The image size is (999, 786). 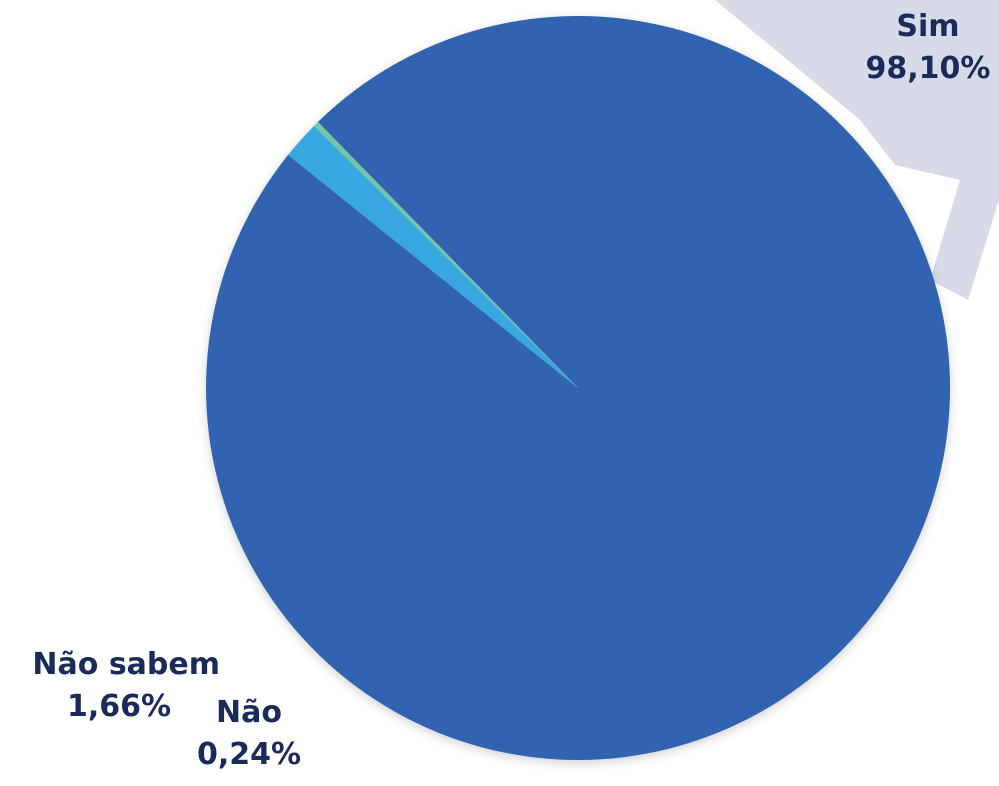 I want to click on slice-label-nao: Não 0,24%, so click(x=249, y=734).